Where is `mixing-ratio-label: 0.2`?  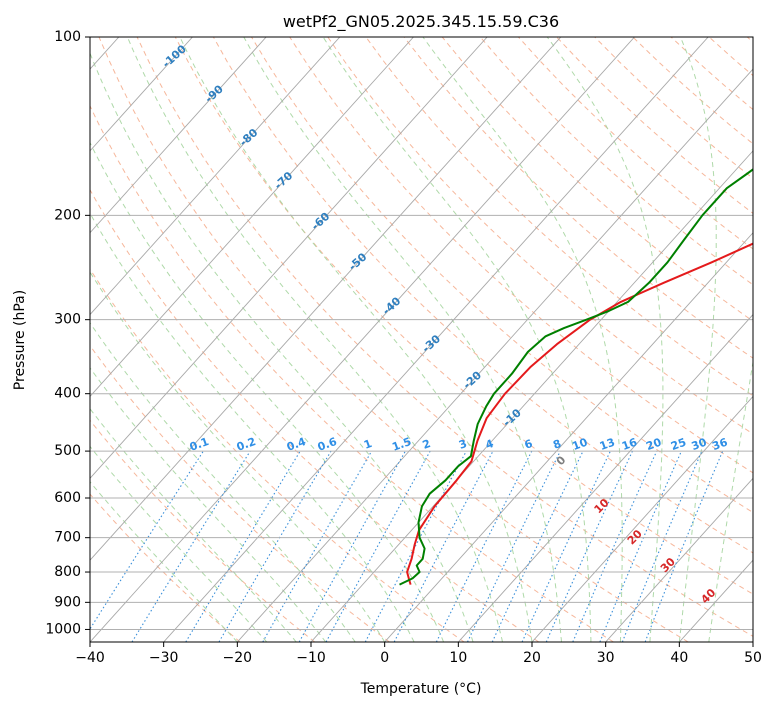
mixing-ratio-label: 0.2 is located at coordinates (246, 444).